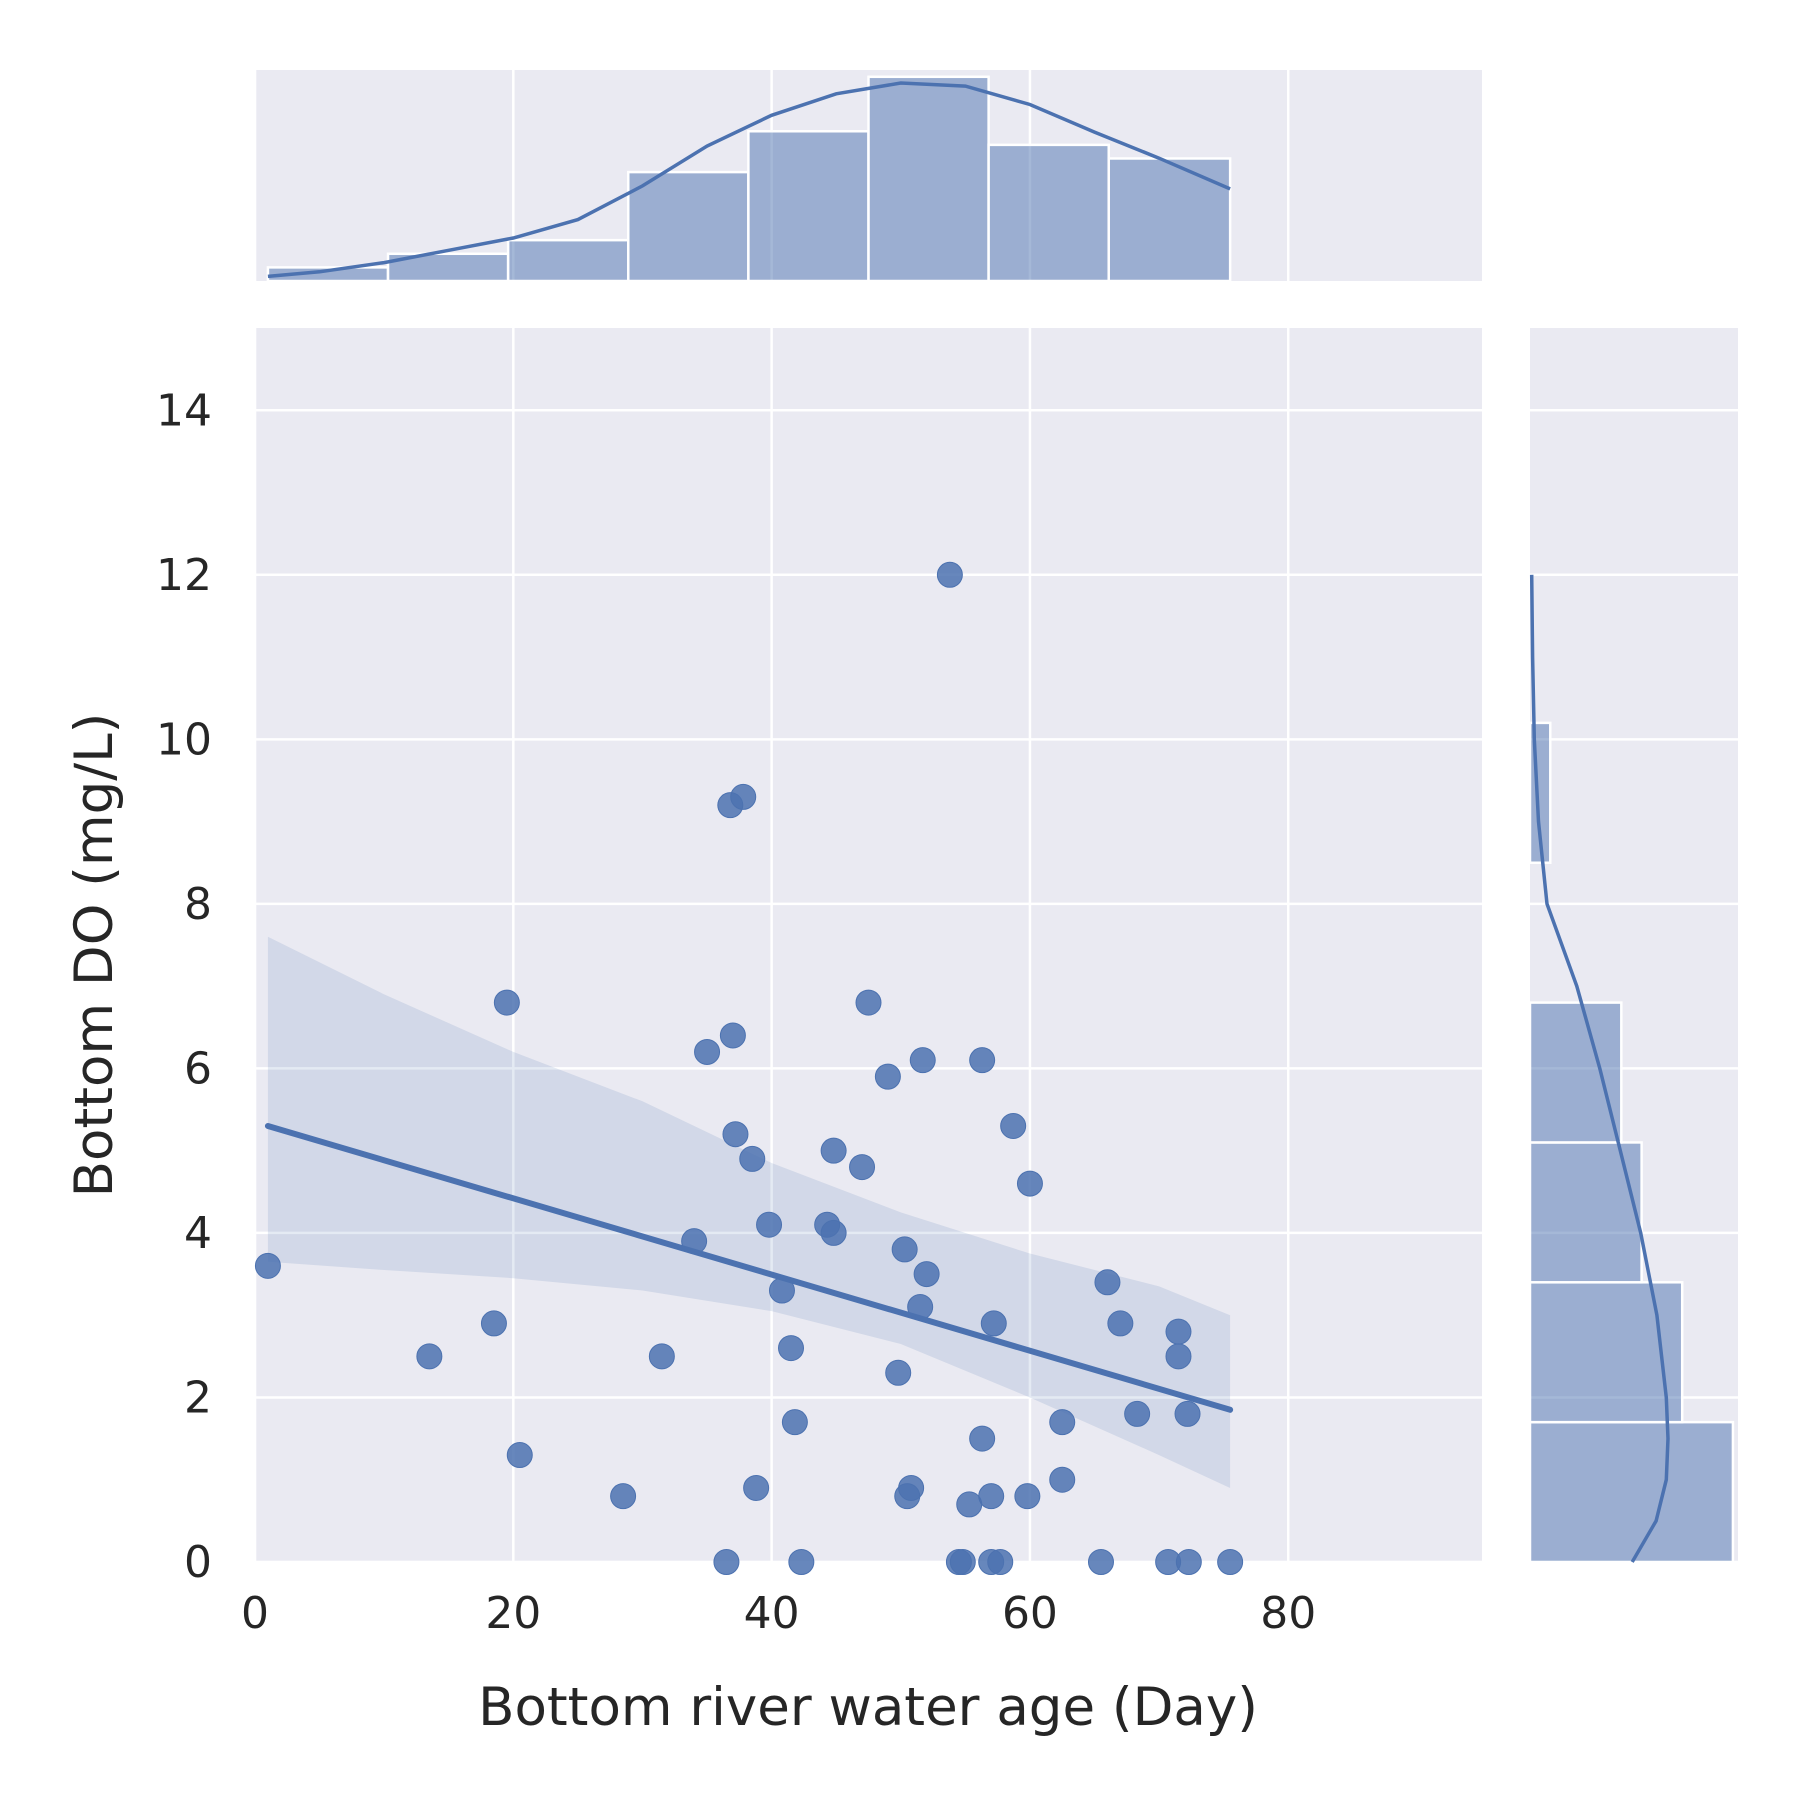  I want to click on y-tick-label: 8, so click(198, 904).